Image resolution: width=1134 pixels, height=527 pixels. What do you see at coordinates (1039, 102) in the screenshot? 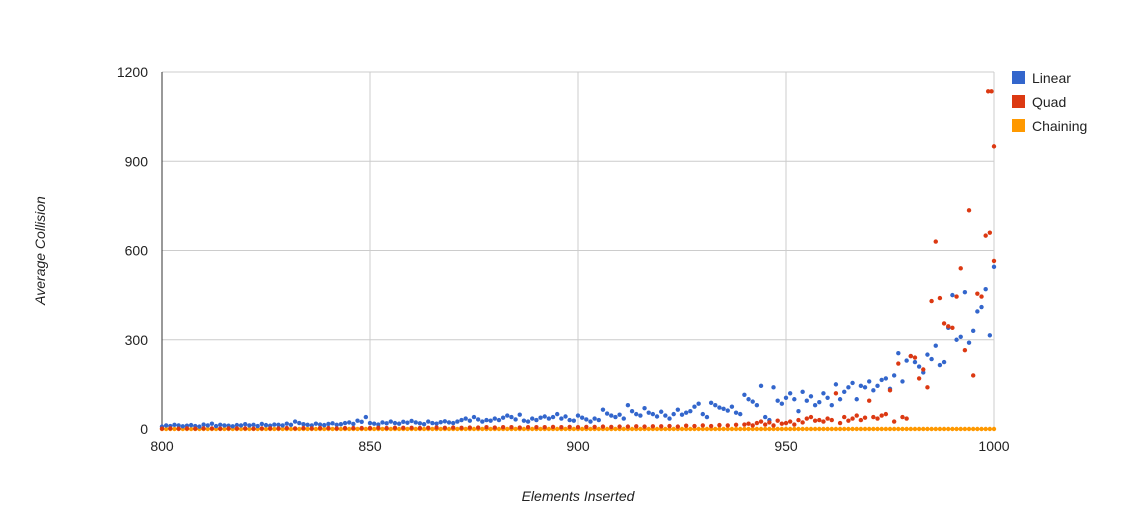
I see `legend-item: Quad` at bounding box center [1039, 102].